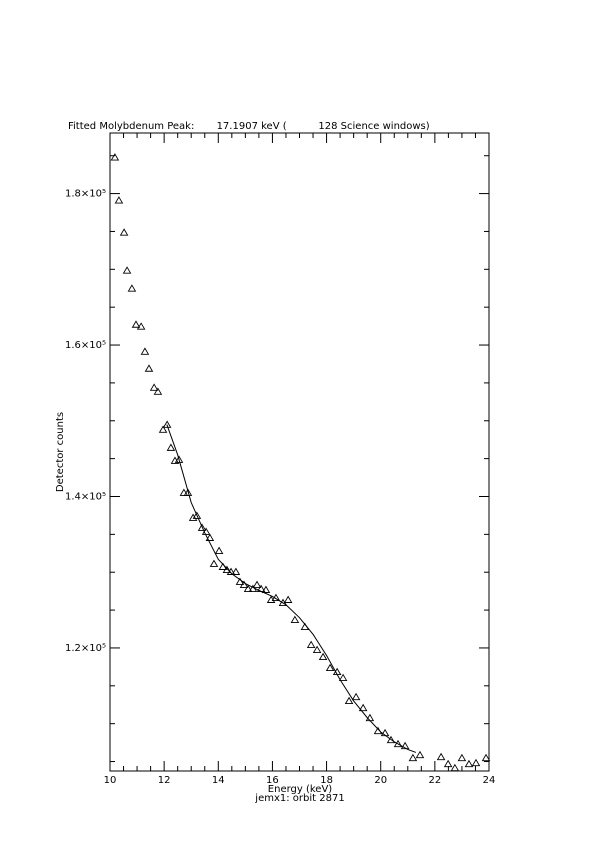 Image resolution: width=595 pixels, height=846 pixels. I want to click on subtitle: jemx1: orbit 2871, so click(299, 798).